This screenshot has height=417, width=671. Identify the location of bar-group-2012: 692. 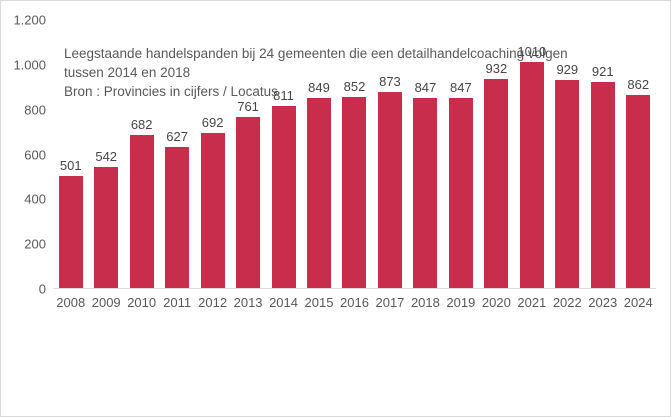
(212, 153).